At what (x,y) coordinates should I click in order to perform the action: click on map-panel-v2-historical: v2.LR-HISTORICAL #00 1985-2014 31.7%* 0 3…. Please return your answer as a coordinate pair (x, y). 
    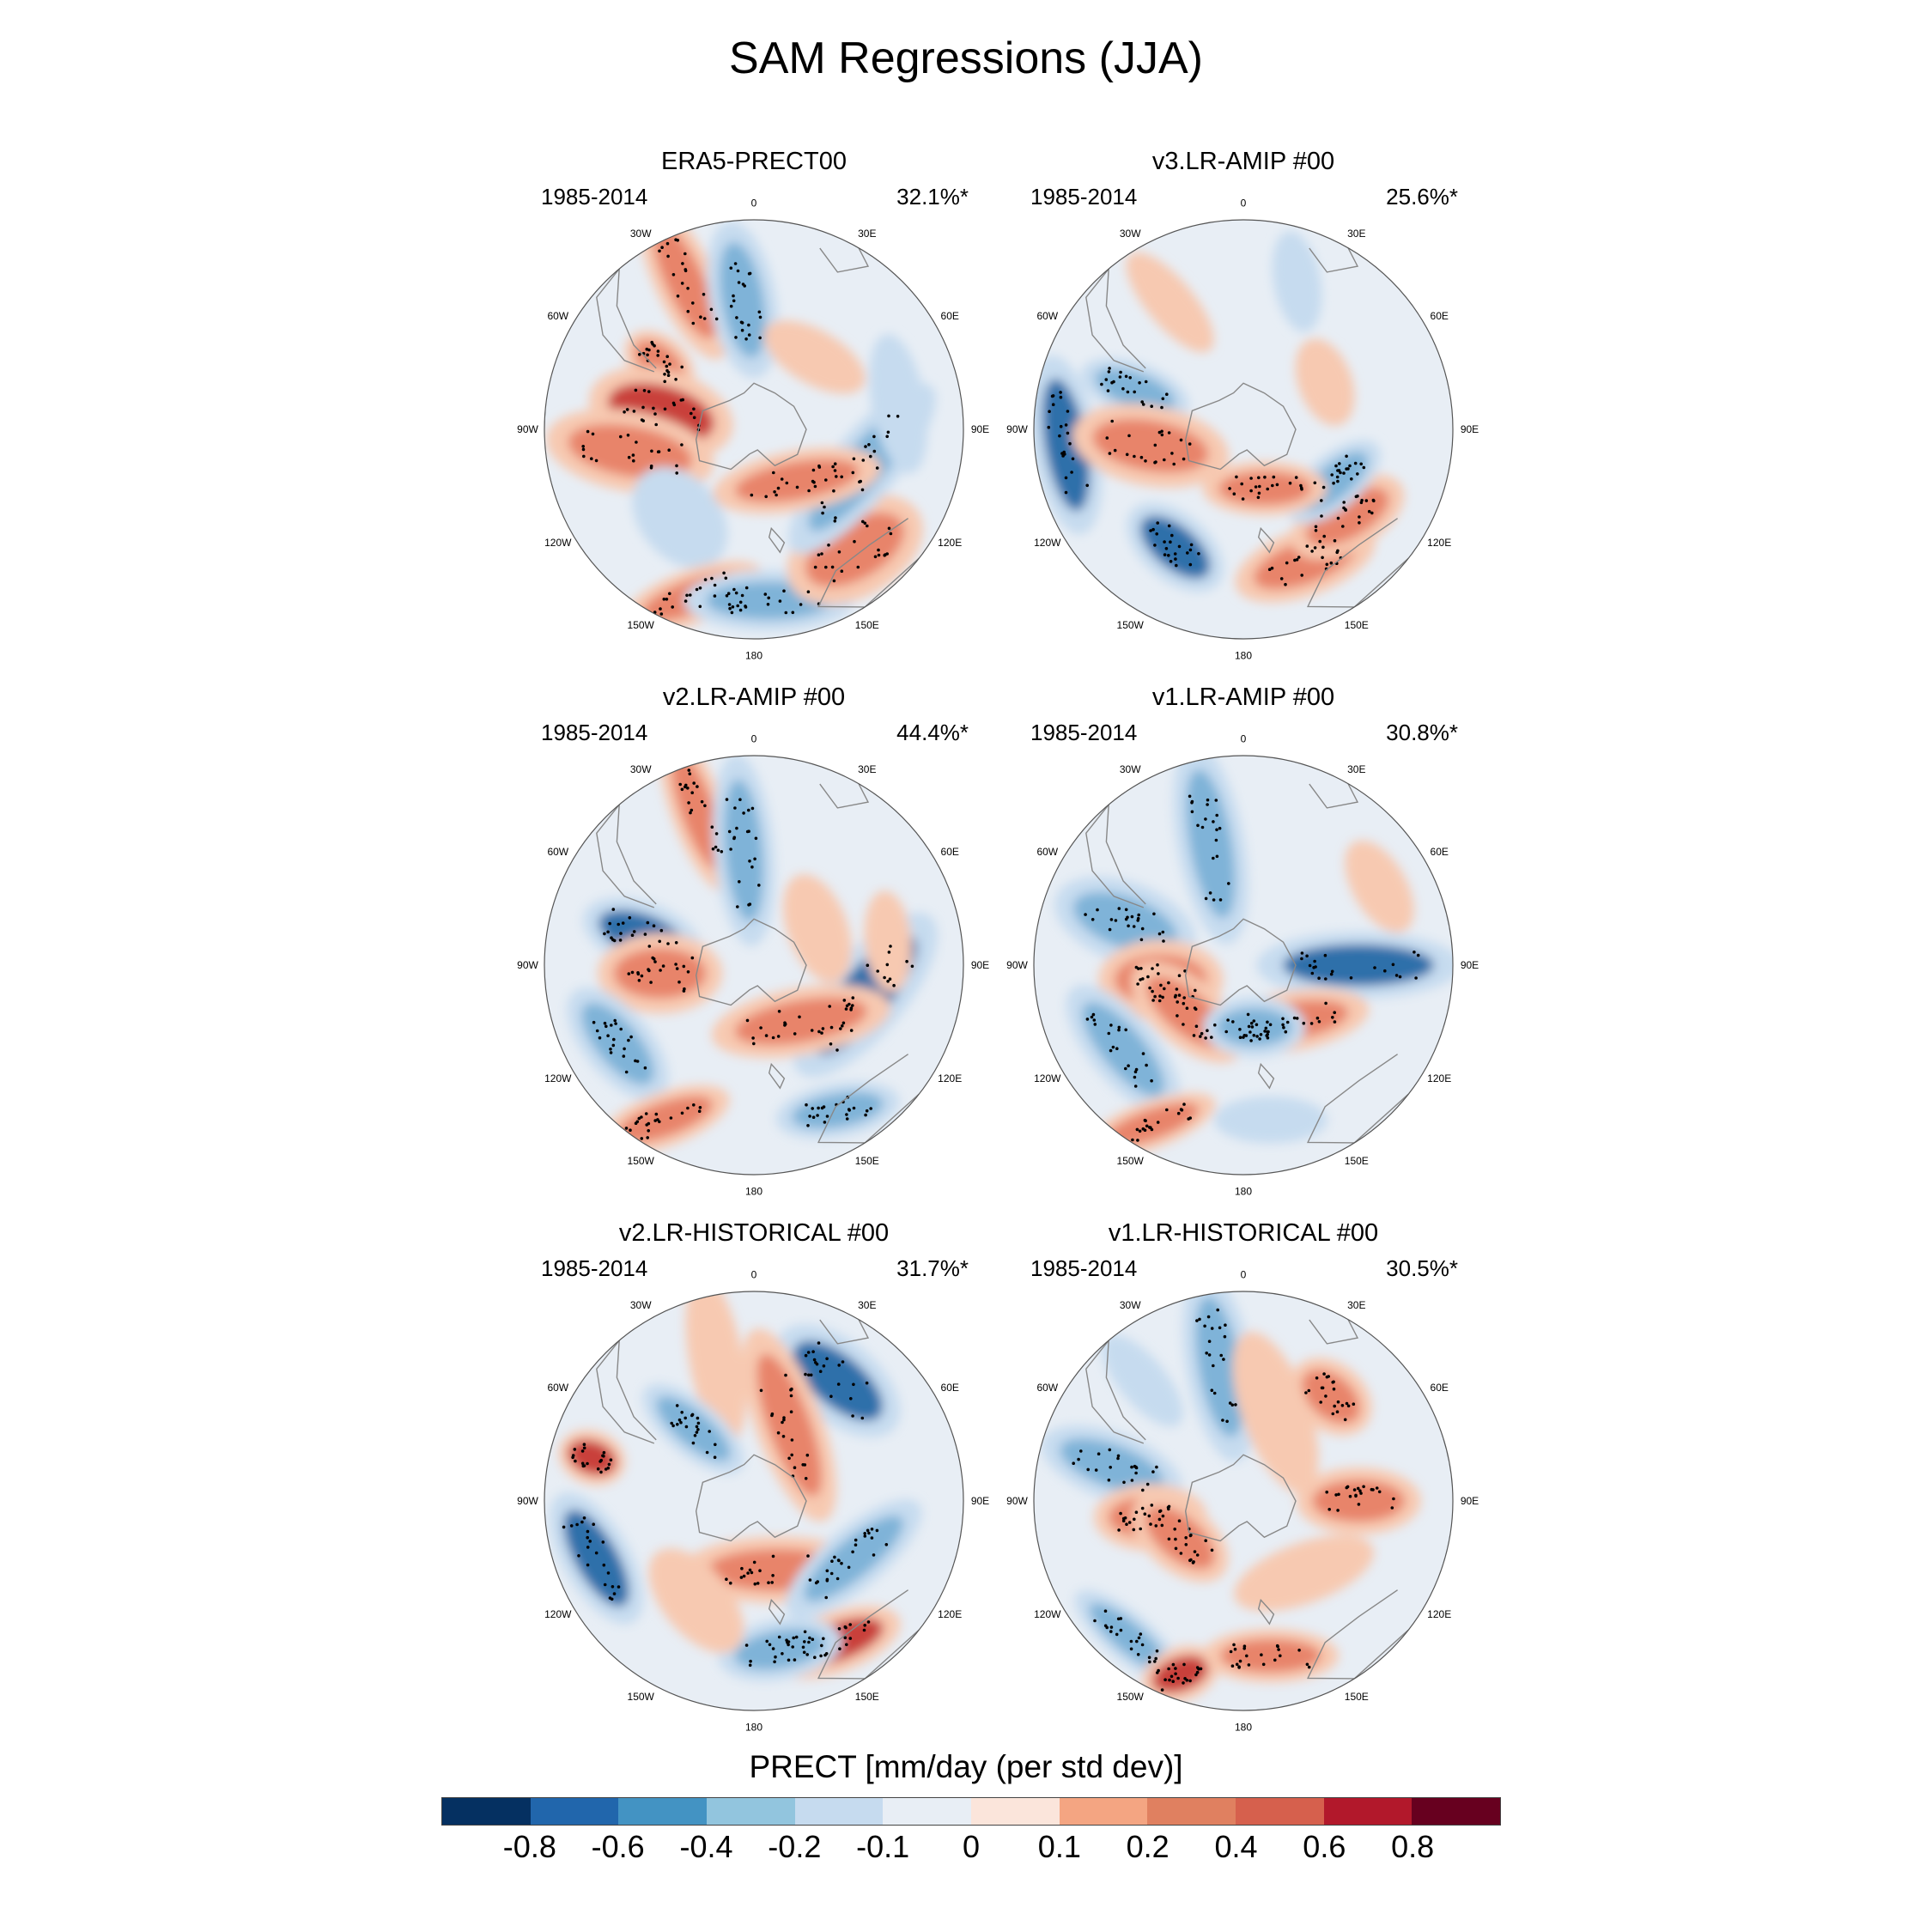
    Looking at the image, I should click on (753, 1477).